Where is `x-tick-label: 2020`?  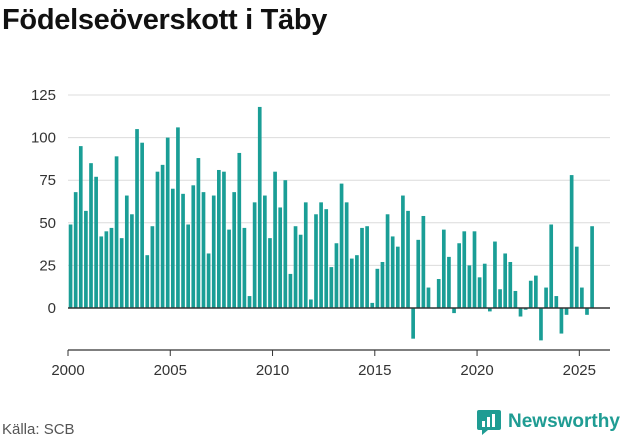
x-tick-label: 2020 is located at coordinates (476, 370).